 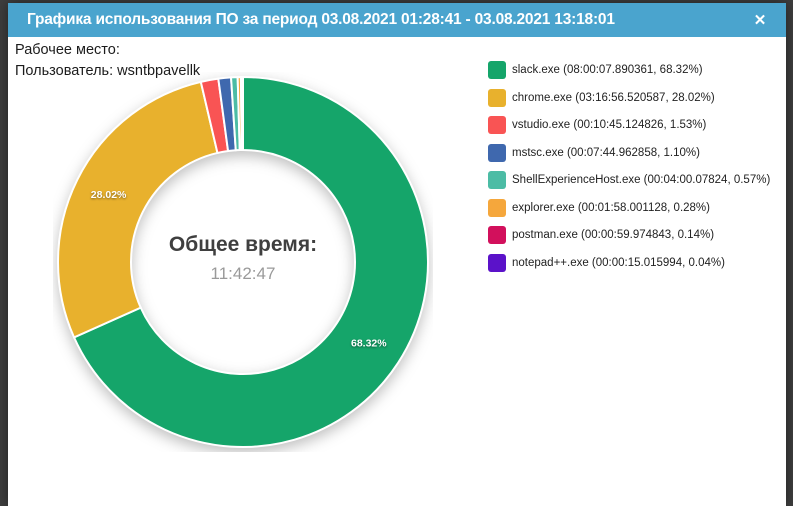 What do you see at coordinates (613, 97) in the screenshot?
I see `legend-label: chrome.exe (03:16:56.520587, 28.02%)` at bounding box center [613, 97].